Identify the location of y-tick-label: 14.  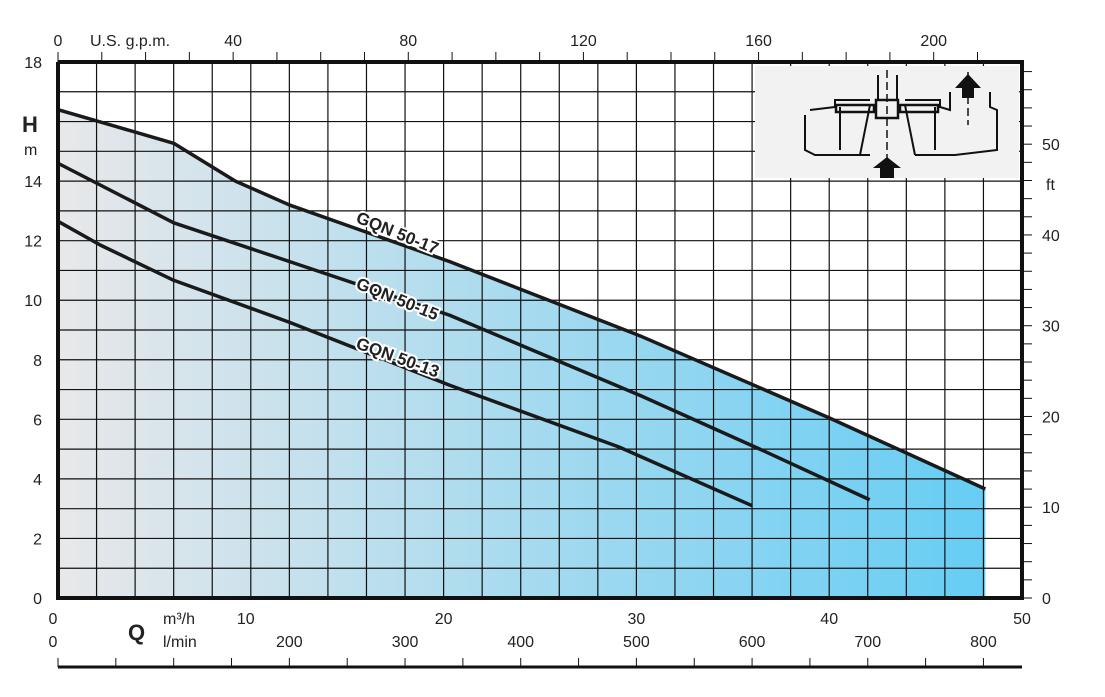
(33, 182).